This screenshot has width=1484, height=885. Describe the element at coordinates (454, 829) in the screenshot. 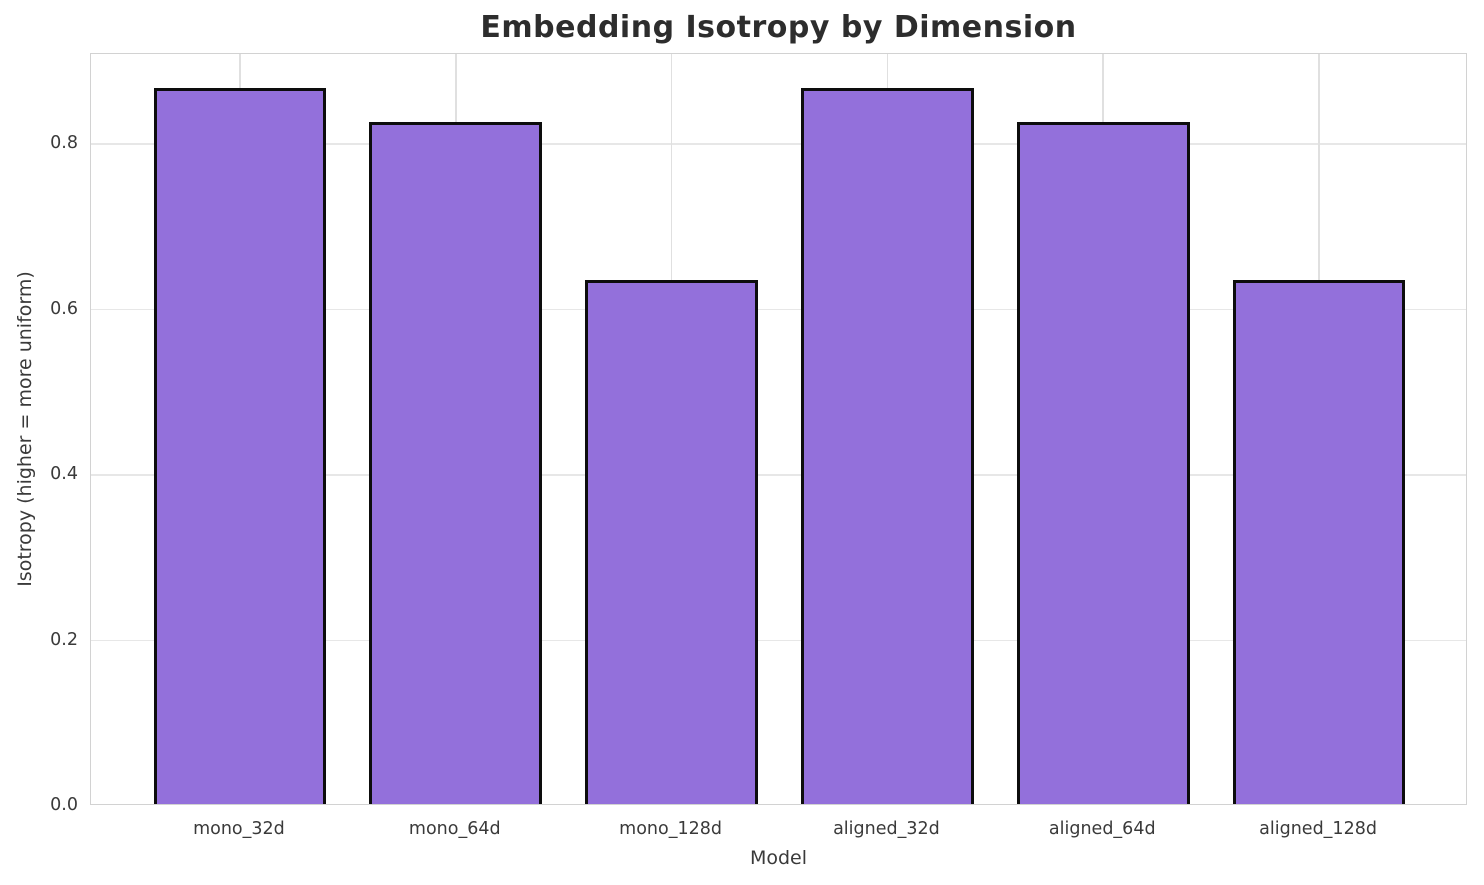

I see `x-tick-label-mono_64d: mono_64d` at that location.